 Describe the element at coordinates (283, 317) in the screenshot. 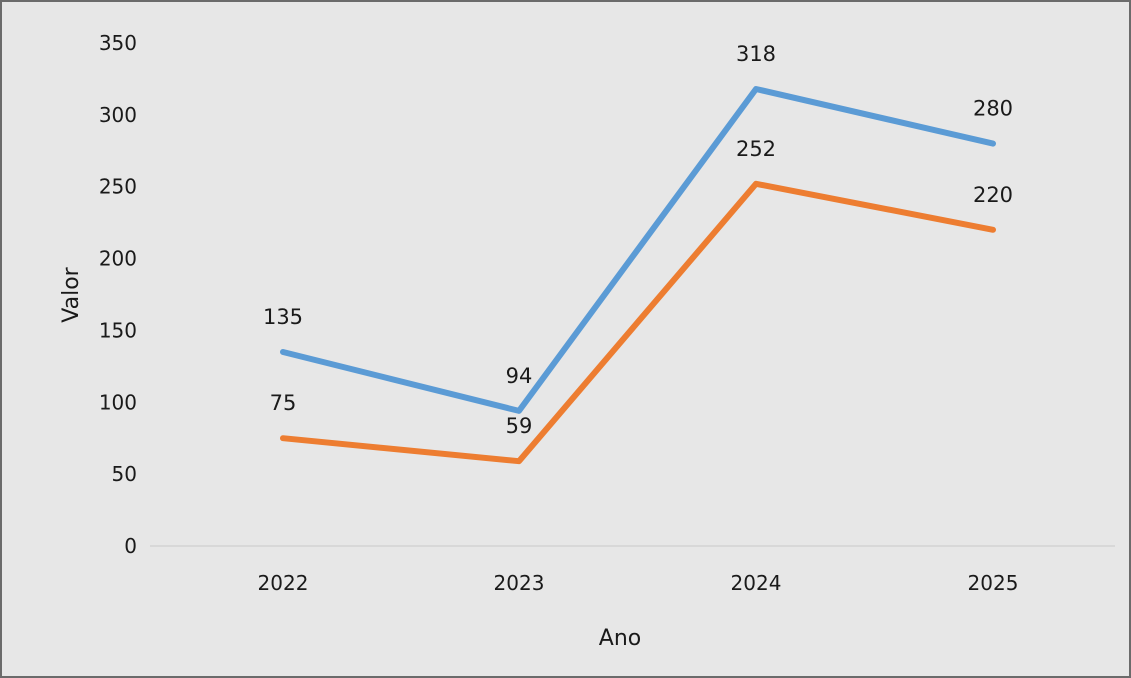

I see `data-label: 135` at that location.